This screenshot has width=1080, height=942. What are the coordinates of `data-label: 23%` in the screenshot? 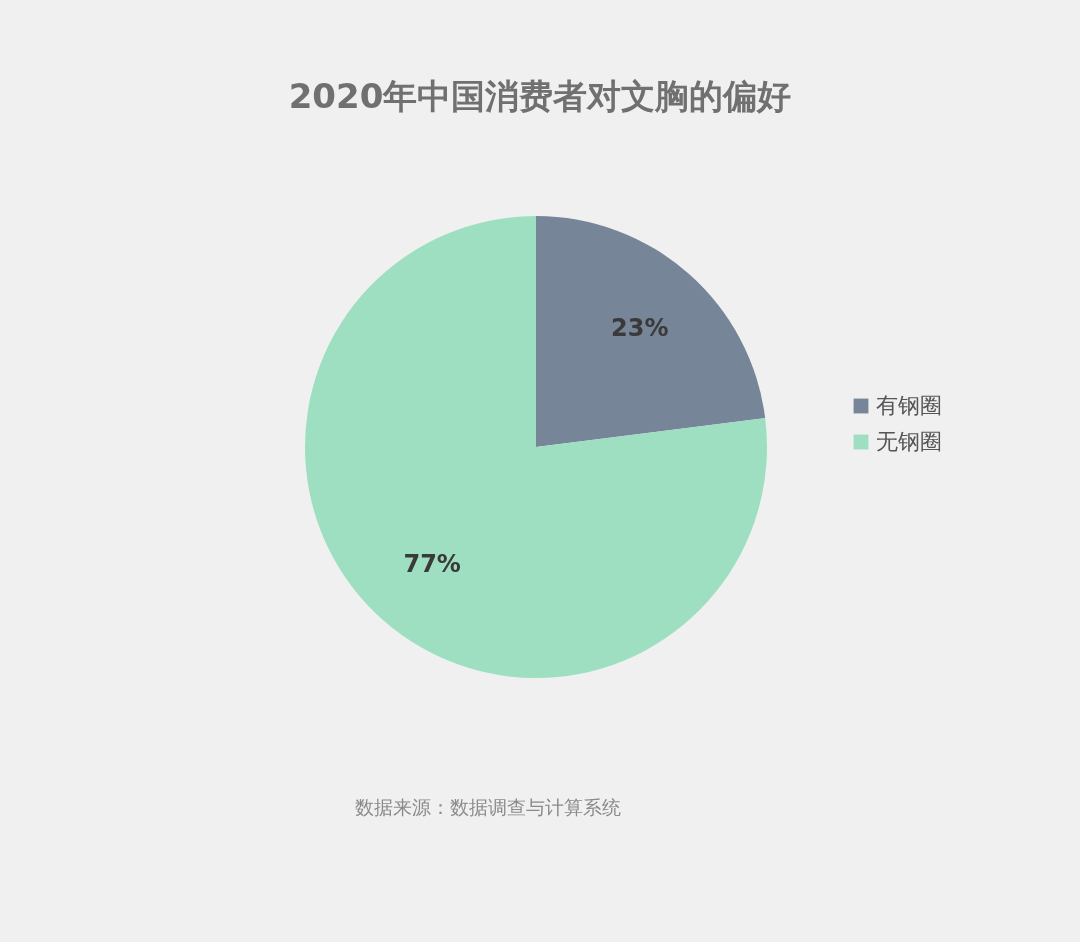 It's located at (640, 328).